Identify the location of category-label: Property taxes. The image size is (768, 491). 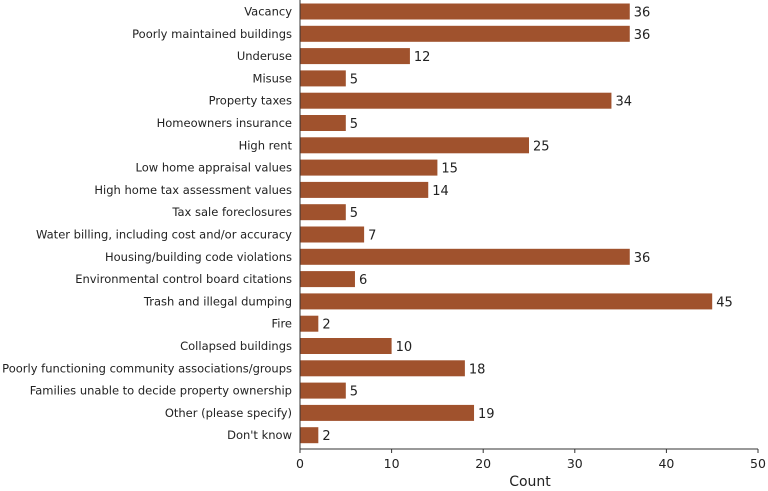
(250, 101).